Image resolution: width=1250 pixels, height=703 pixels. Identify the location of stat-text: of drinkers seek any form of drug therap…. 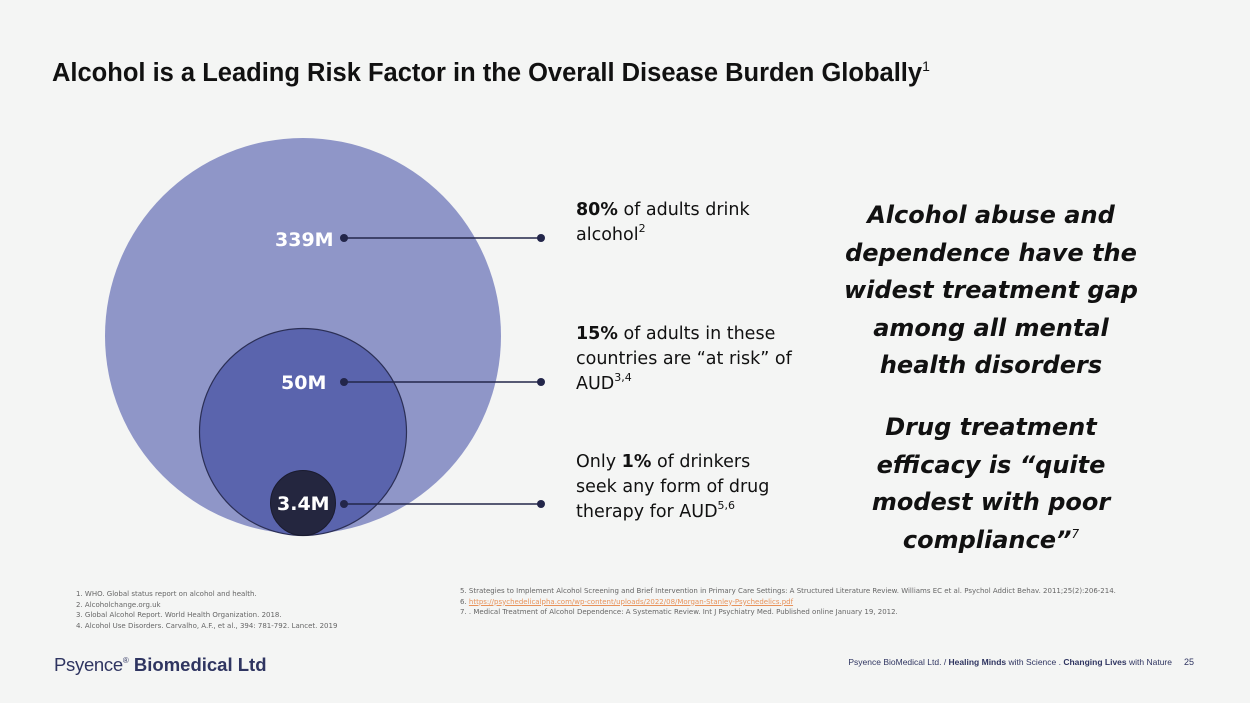
(673, 487).